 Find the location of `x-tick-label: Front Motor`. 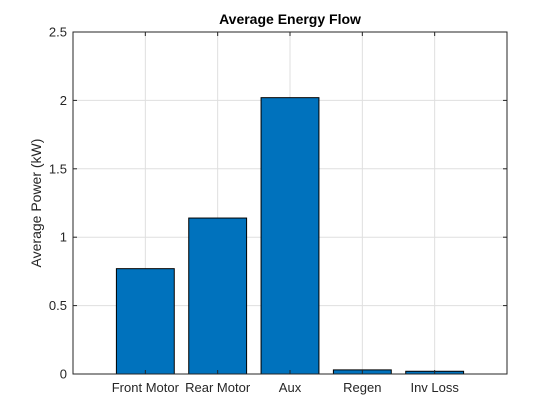

x-tick-label: Front Motor is located at coordinates (146, 387).